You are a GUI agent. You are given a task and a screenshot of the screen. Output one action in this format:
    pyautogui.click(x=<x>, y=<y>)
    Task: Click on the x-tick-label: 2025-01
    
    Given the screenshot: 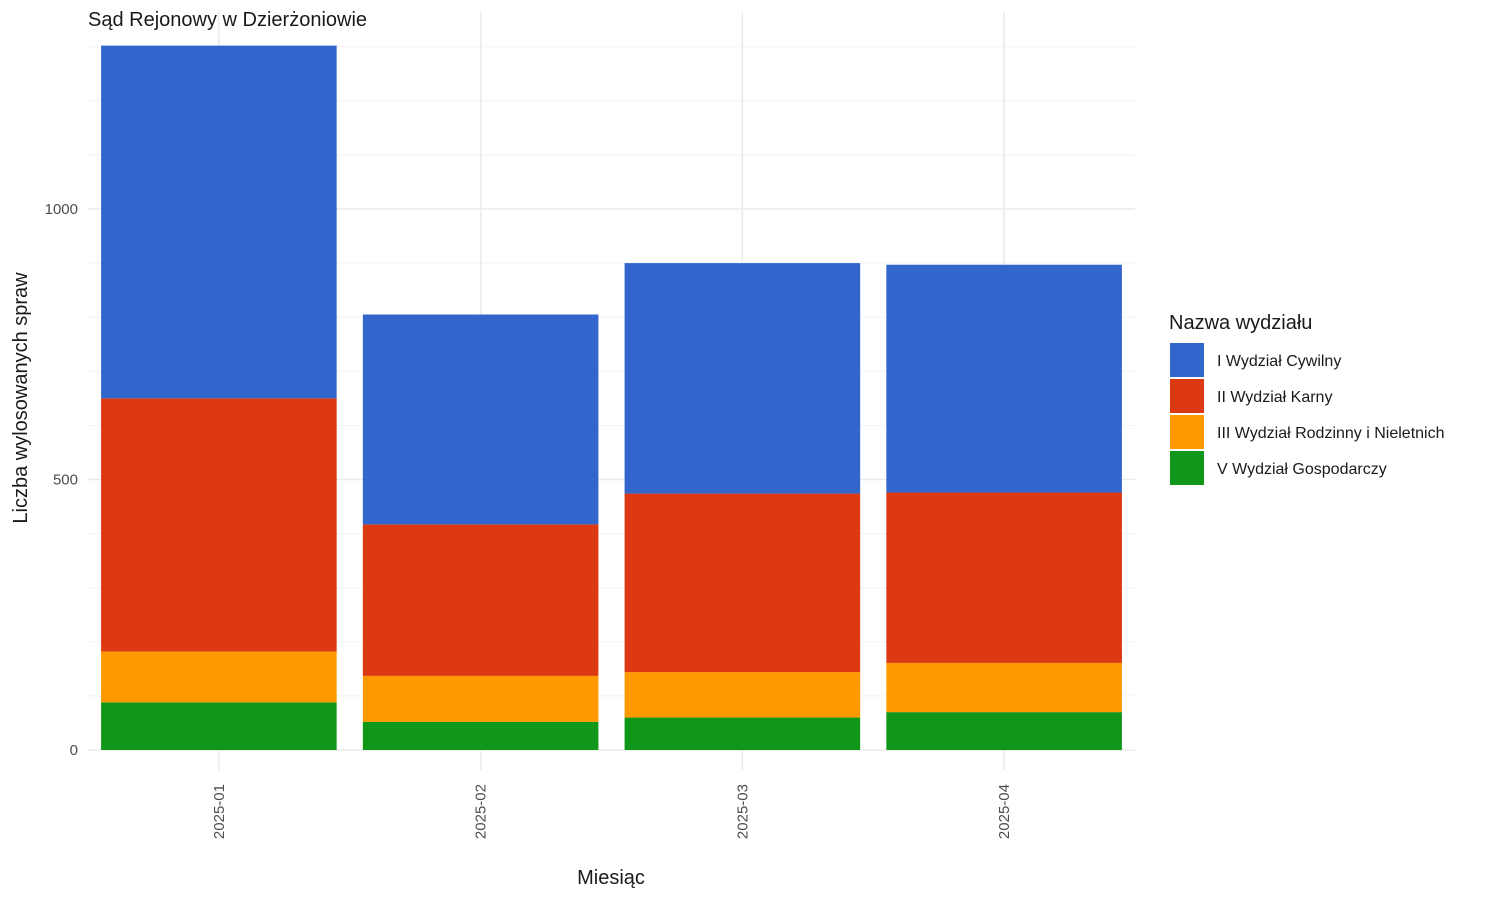 What is the action you would take?
    pyautogui.click(x=219, y=811)
    